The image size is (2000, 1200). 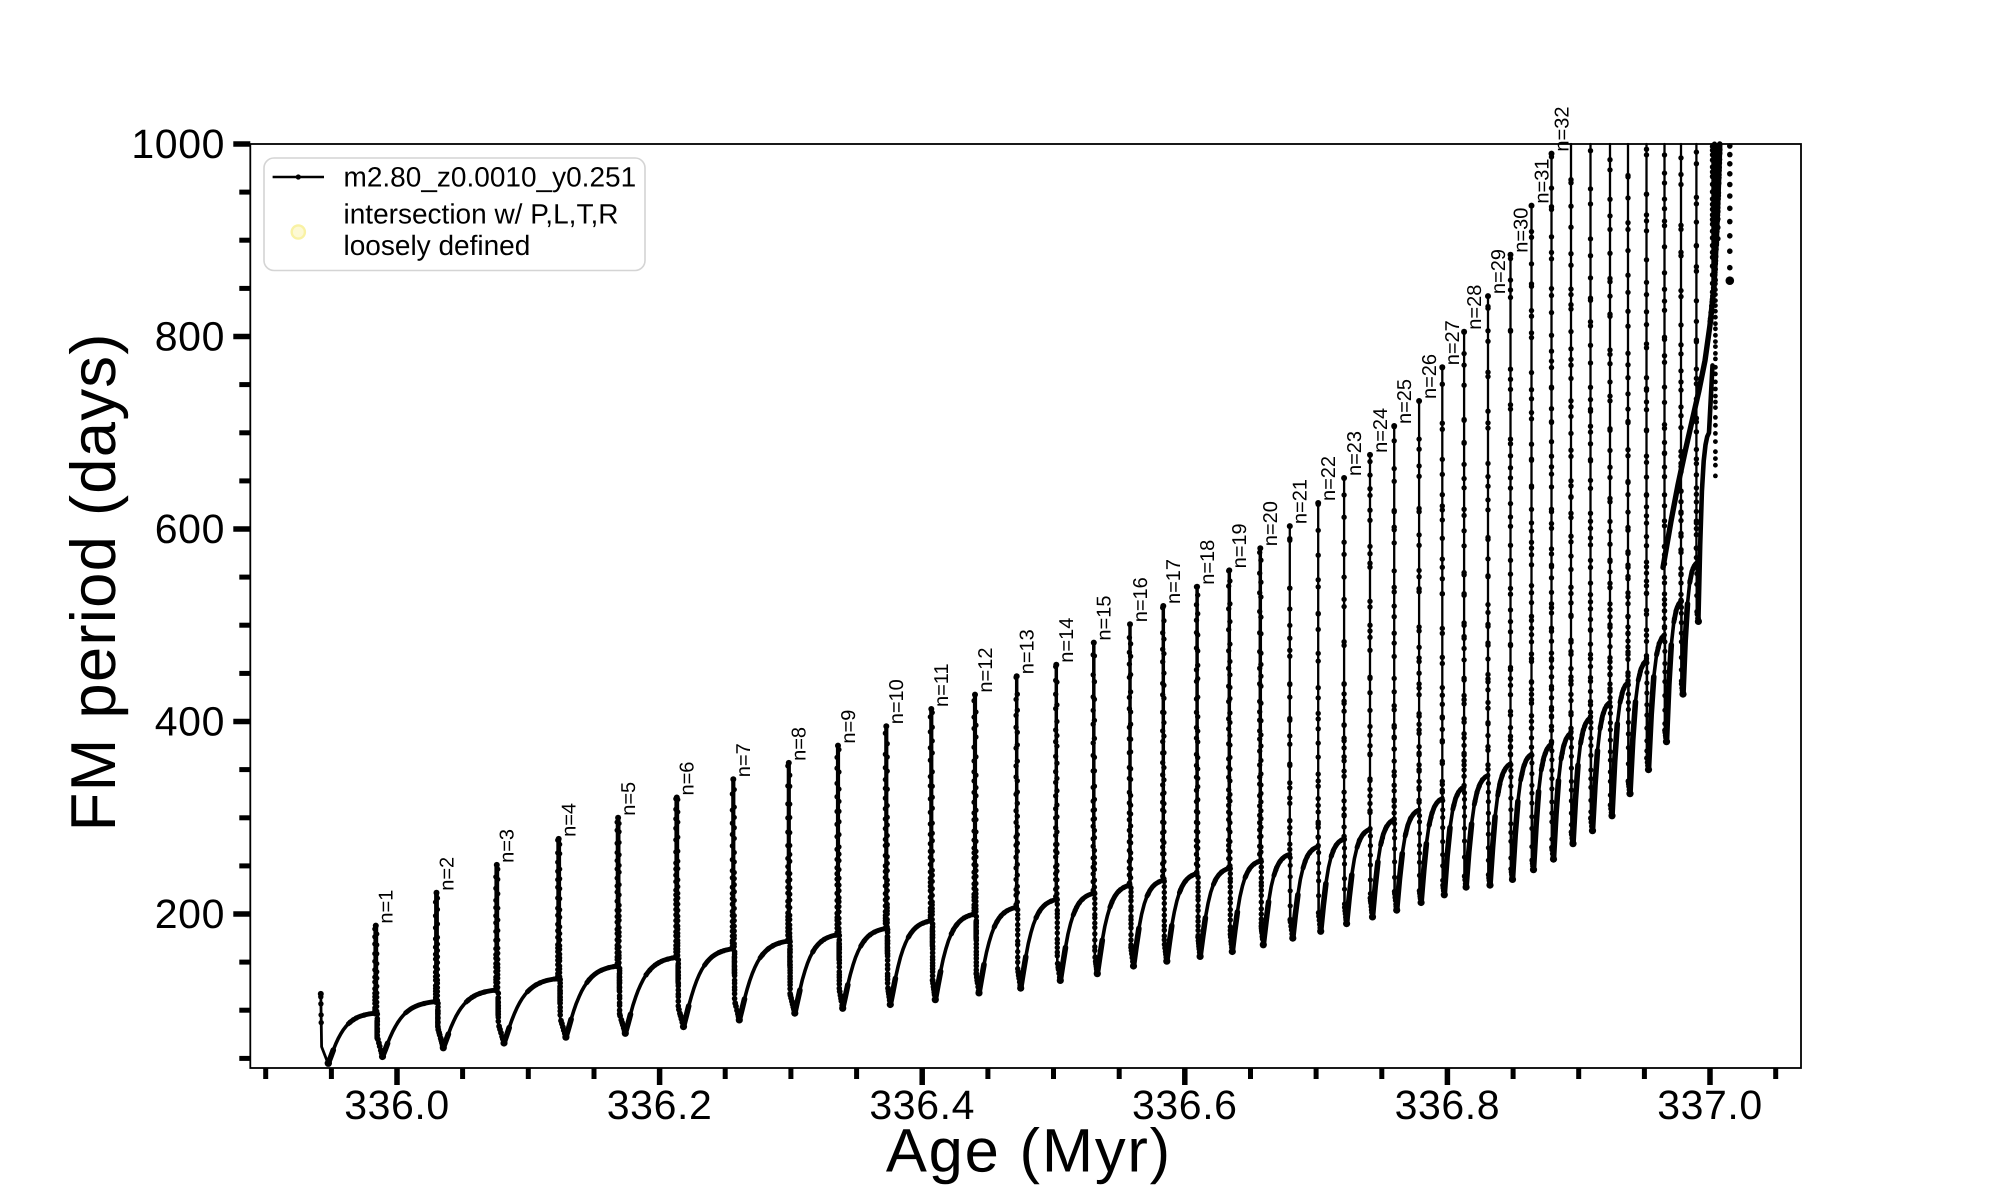 What do you see at coordinates (1208, 562) in the screenshot?
I see `svg-text: n=18` at bounding box center [1208, 562].